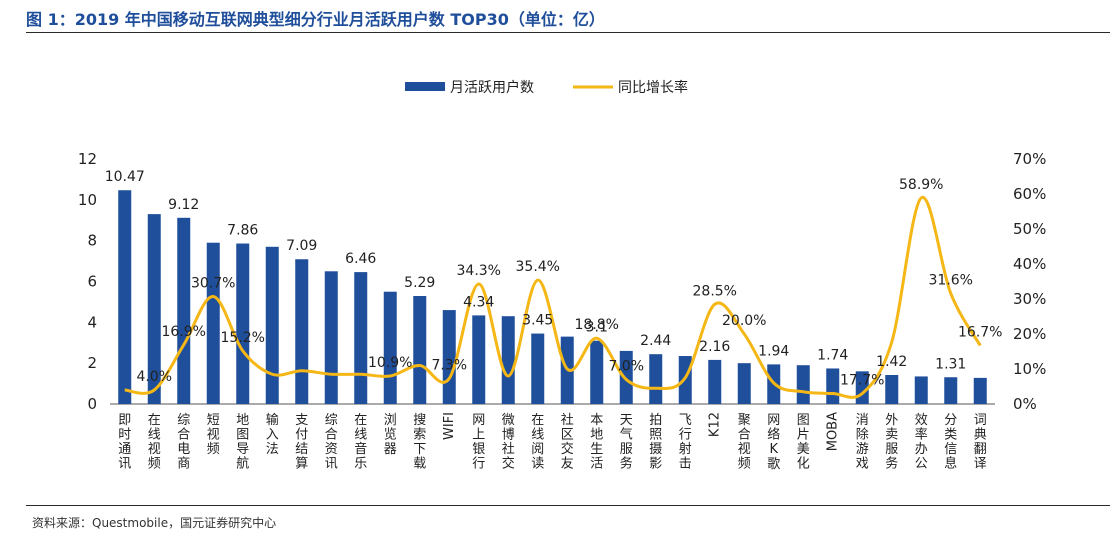 Image resolution: width=1117 pixels, height=548 pixels. I want to click on legend-bar-swatch, so click(425, 86).